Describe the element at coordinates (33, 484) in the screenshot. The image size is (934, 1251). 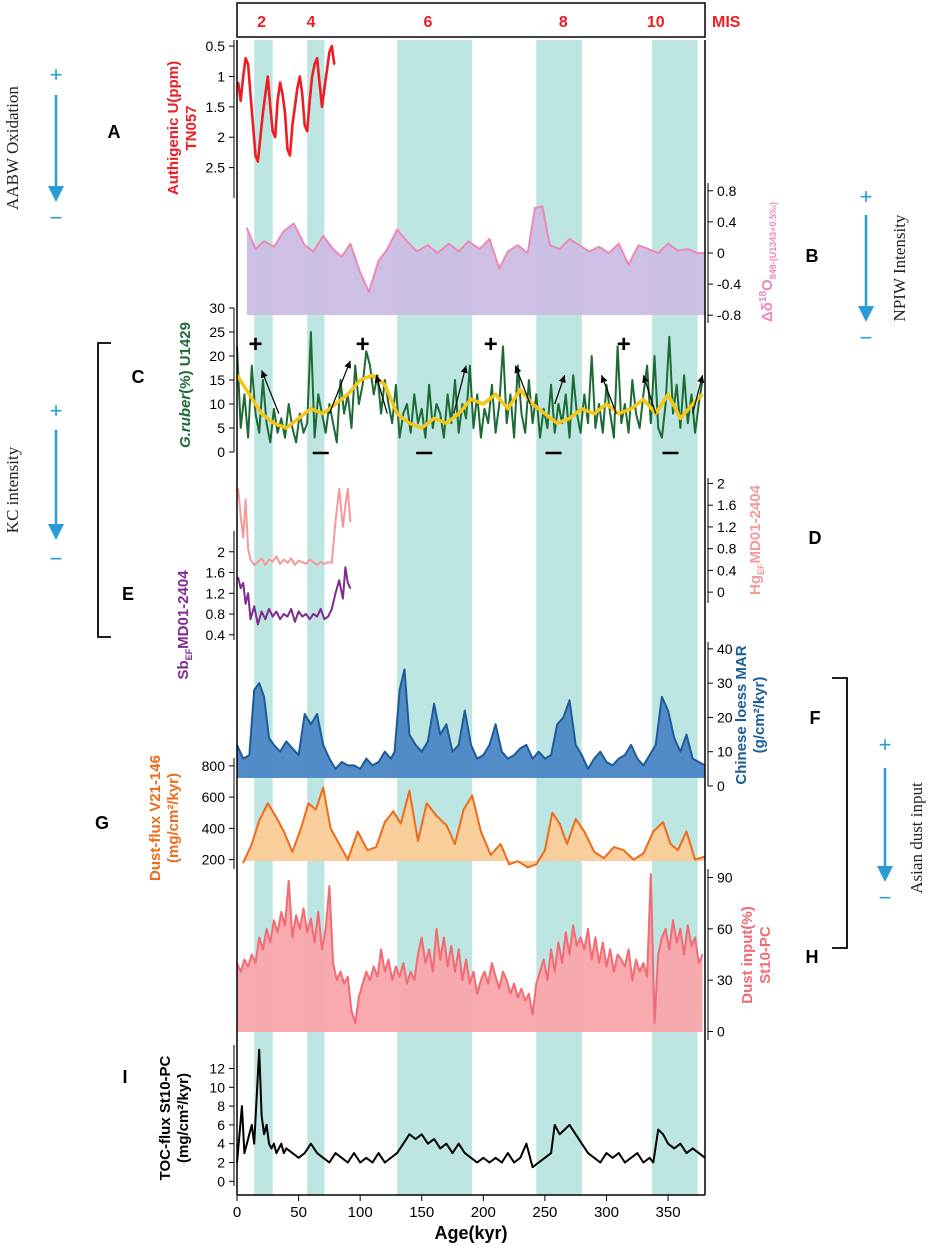
I see `side-annotation-2: KC intensity + −` at that location.